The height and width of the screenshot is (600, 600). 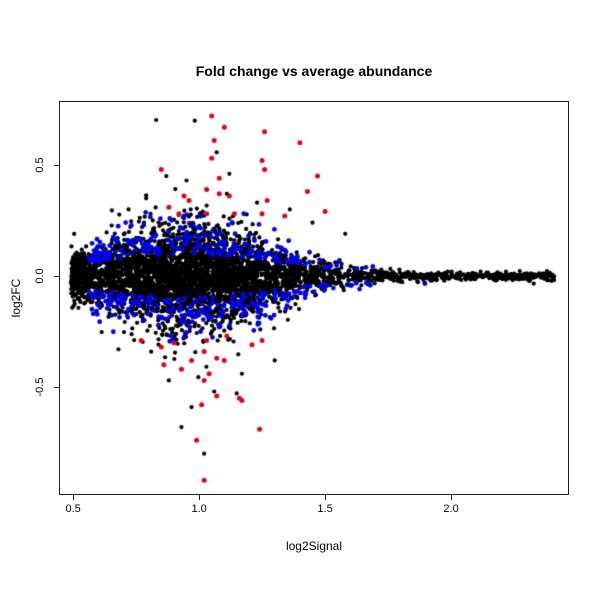 I want to click on x-tick-label: 1.5, so click(x=325, y=509).